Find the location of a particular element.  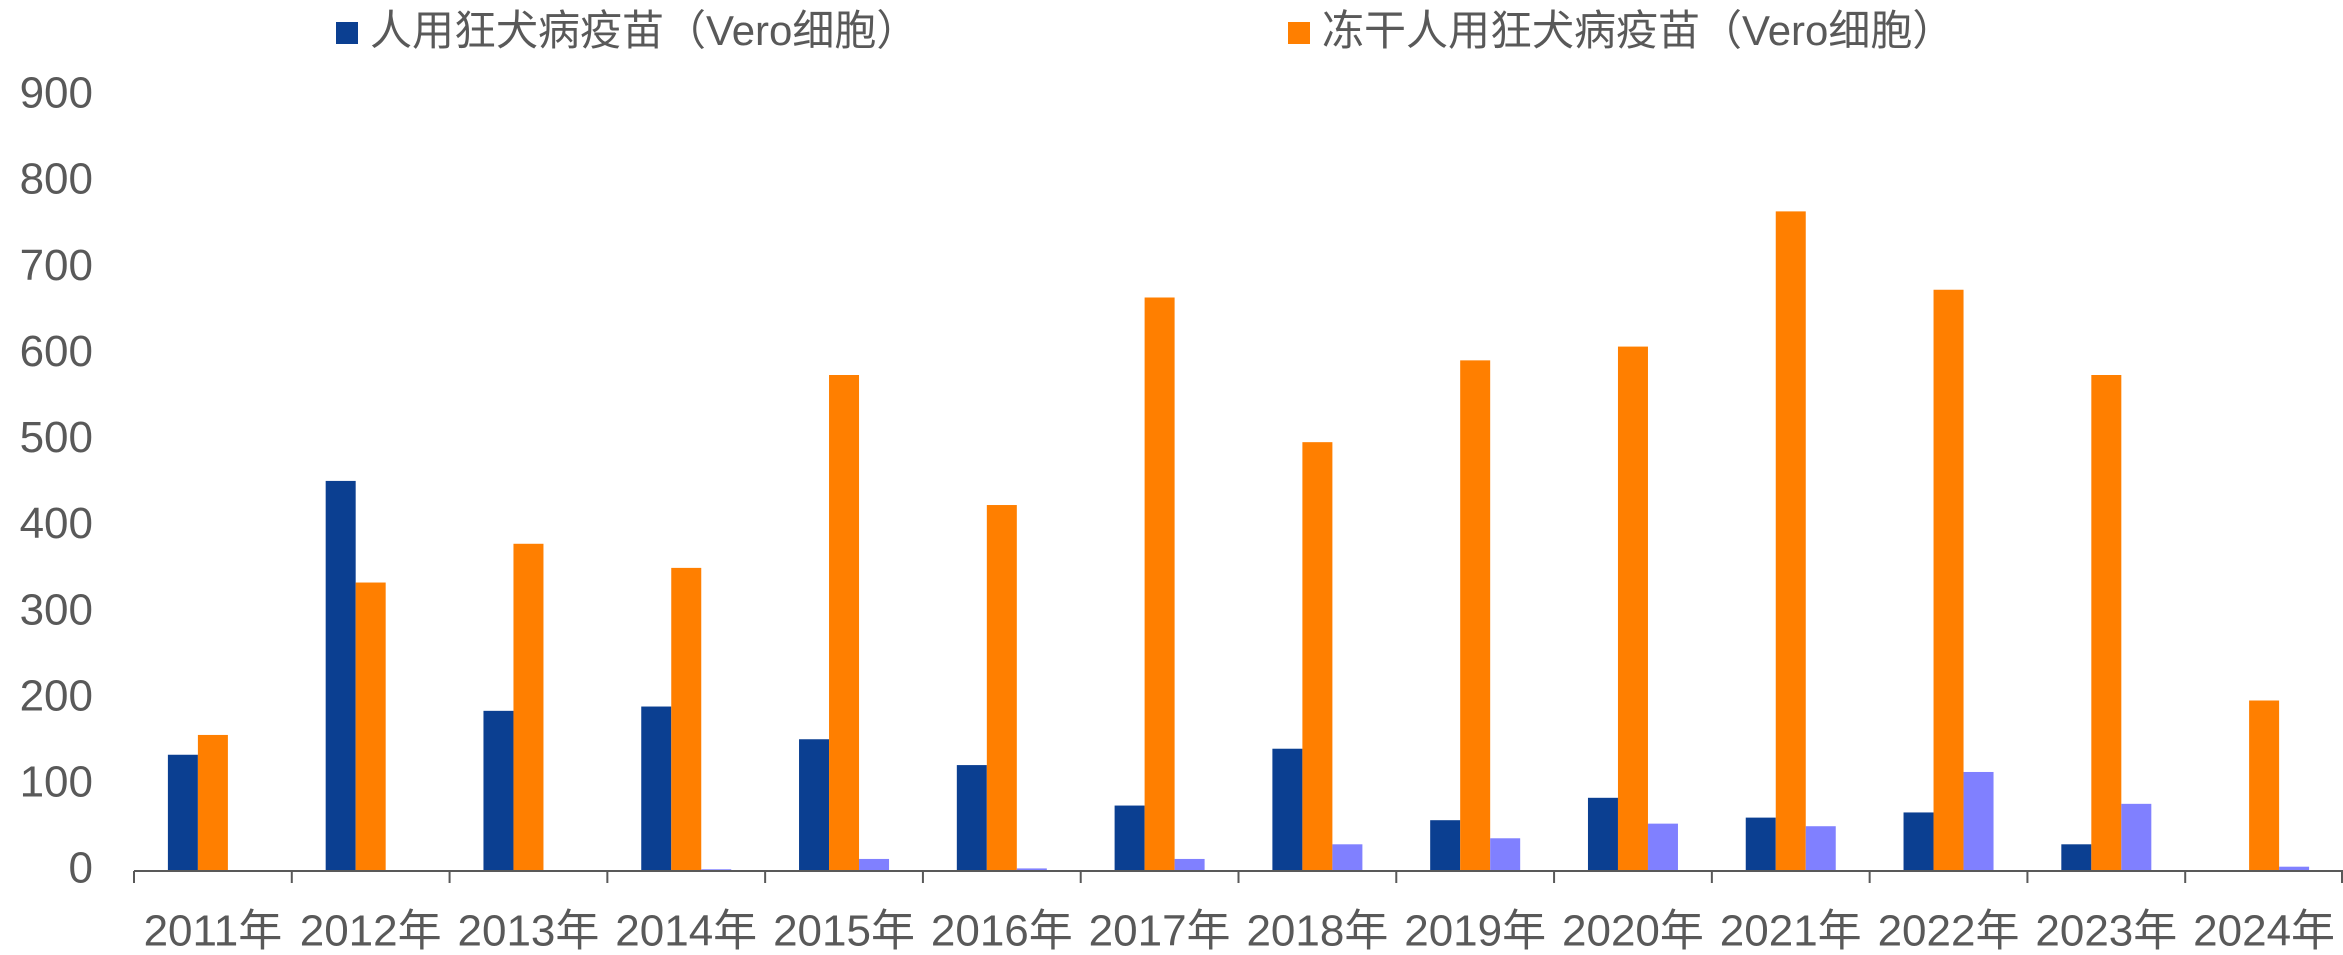

x-tick-label: 2012年 is located at coordinates (371, 931).